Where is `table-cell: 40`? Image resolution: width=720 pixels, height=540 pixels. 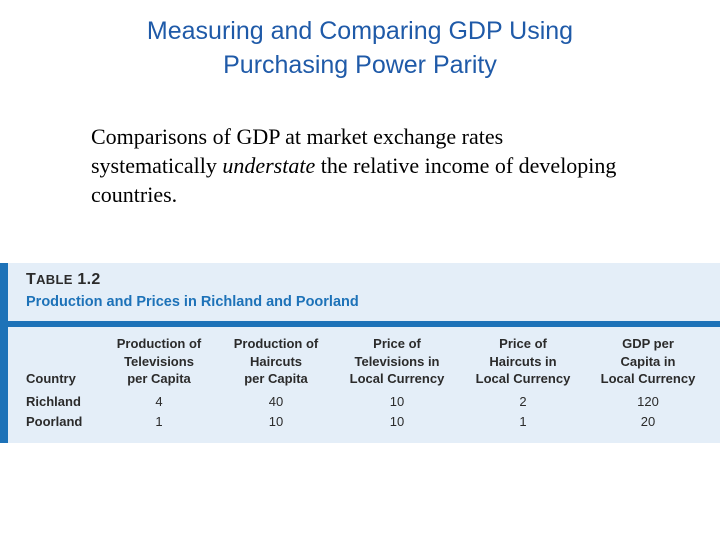
table-cell: 40 is located at coordinates (276, 401).